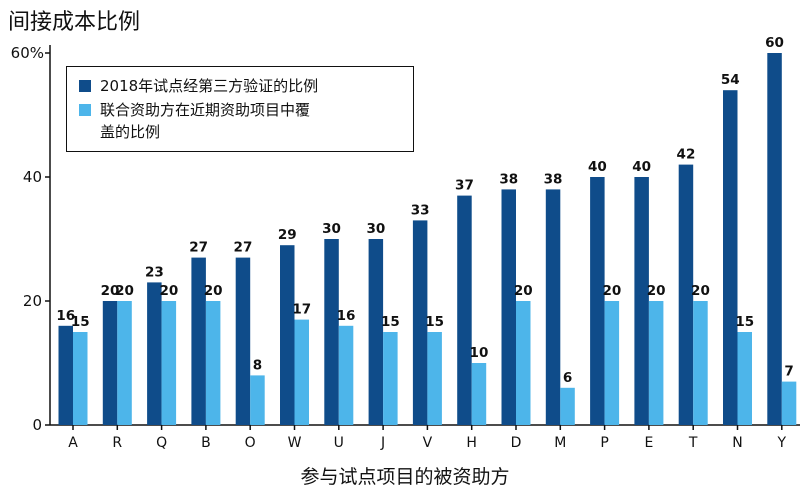 The image size is (810, 500). I want to click on data-label-covered: 8, so click(257, 365).